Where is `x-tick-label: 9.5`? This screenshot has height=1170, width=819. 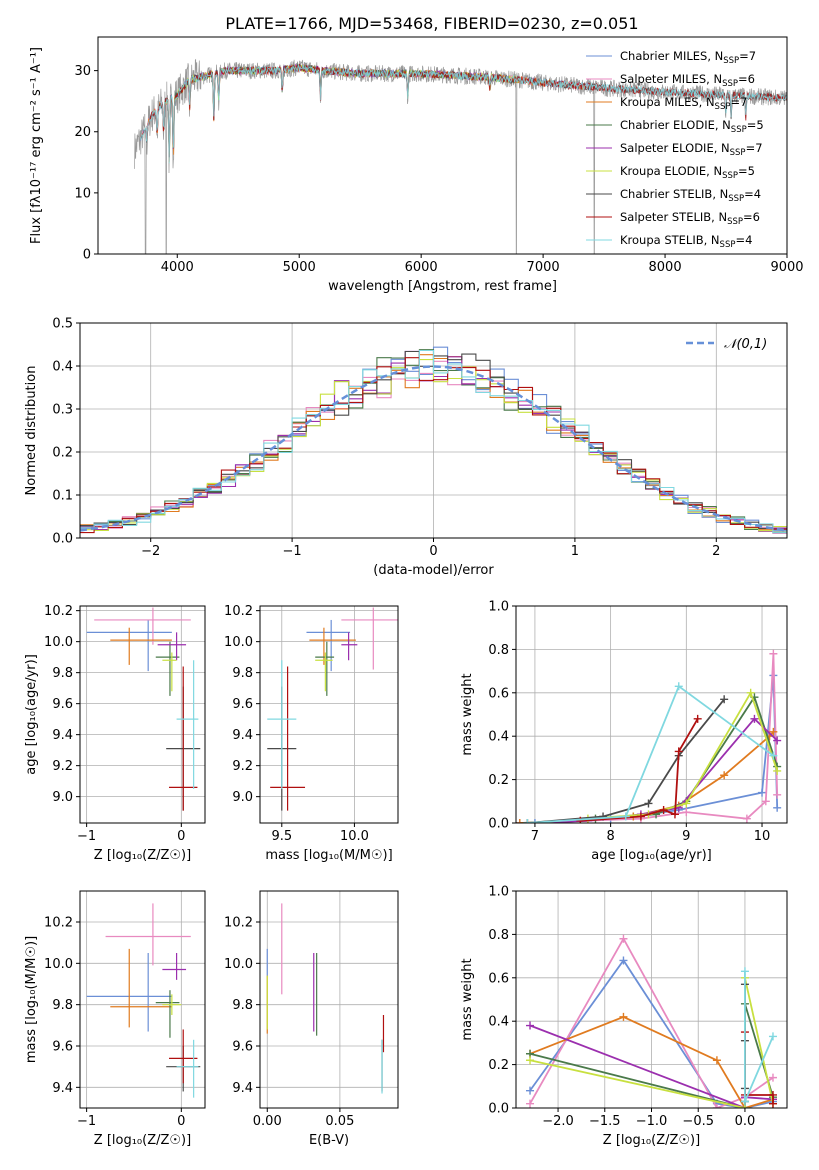
x-tick-label: 9.5 is located at coordinates (281, 836).